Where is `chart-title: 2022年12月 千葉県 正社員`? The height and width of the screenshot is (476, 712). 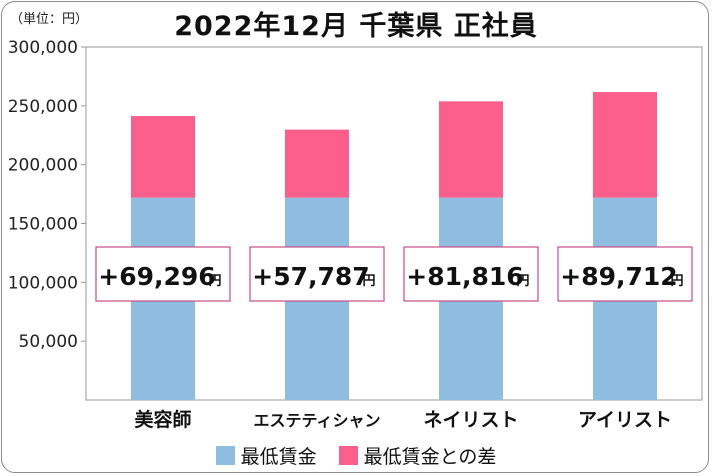 chart-title: 2022年12月 千葉県 正社員 is located at coordinates (356, 26).